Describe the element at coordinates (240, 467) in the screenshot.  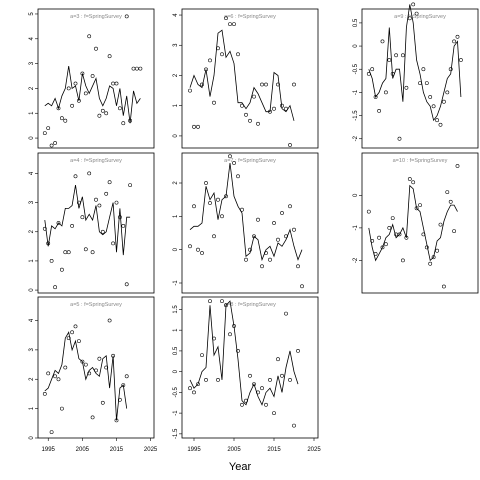
I see `x-axis-label: Year` at that location.